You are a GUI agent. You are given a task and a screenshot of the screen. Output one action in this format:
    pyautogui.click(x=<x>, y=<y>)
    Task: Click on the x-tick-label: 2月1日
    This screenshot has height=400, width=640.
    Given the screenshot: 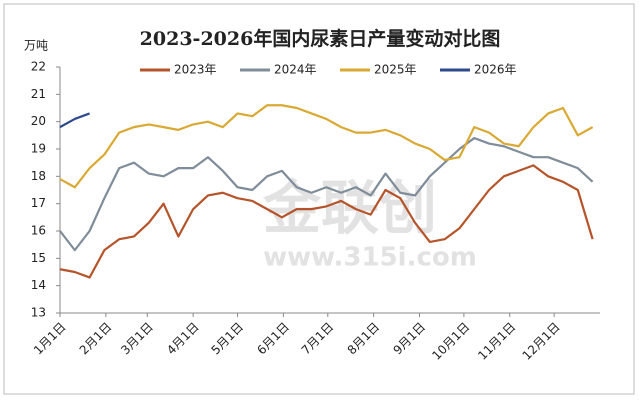 What is the action you would take?
    pyautogui.click(x=96, y=339)
    